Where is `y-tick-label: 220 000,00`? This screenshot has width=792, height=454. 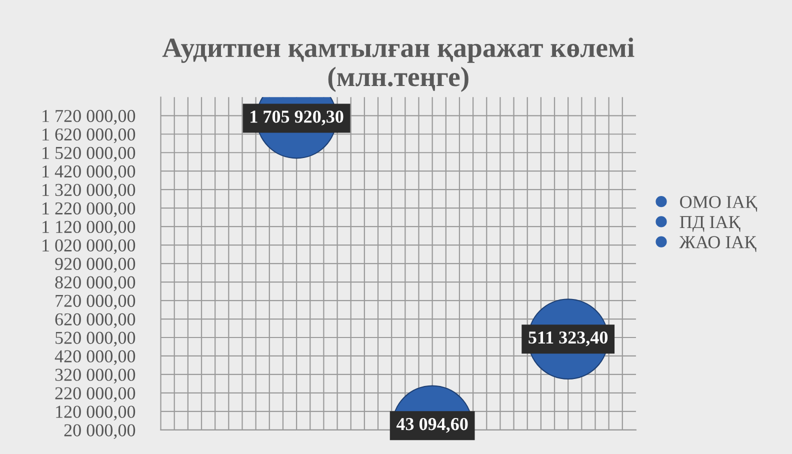
y-tick-label: 220 000,00 is located at coordinates (95, 394).